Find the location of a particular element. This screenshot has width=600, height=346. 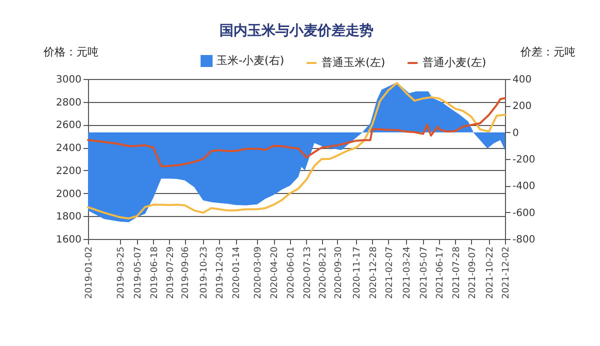

x-tick-label: 2020-01-14 is located at coordinates (237, 272).